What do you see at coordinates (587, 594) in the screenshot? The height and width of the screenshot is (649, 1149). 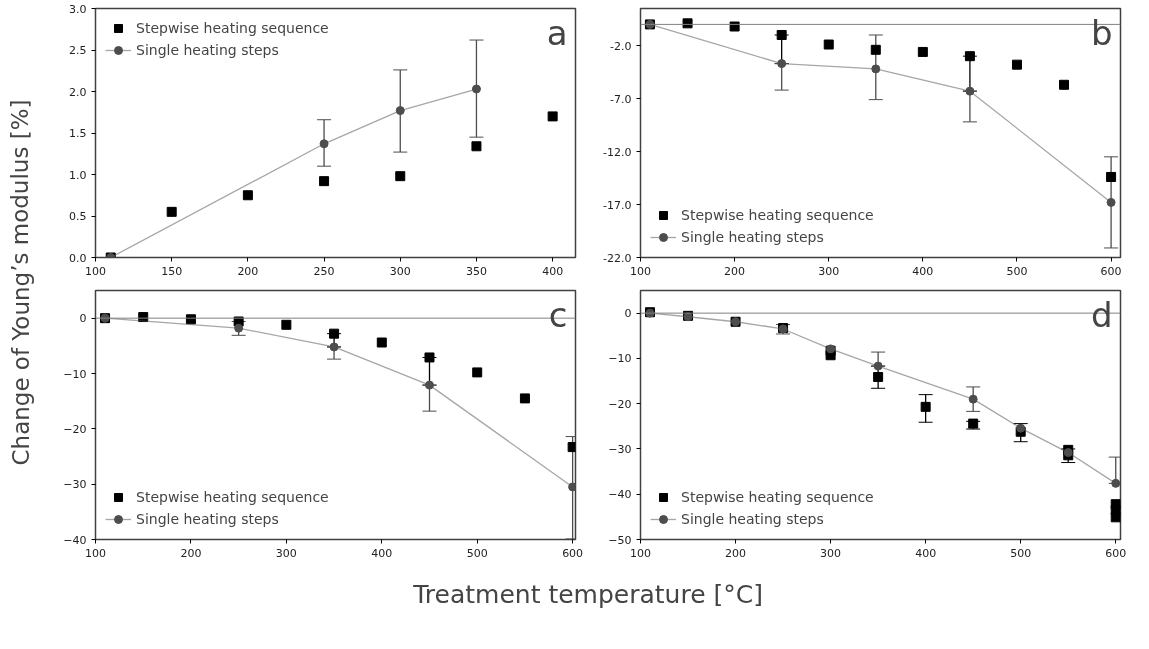 I see `x-axis-title: Treatment temperature [°C]` at bounding box center [587, 594].